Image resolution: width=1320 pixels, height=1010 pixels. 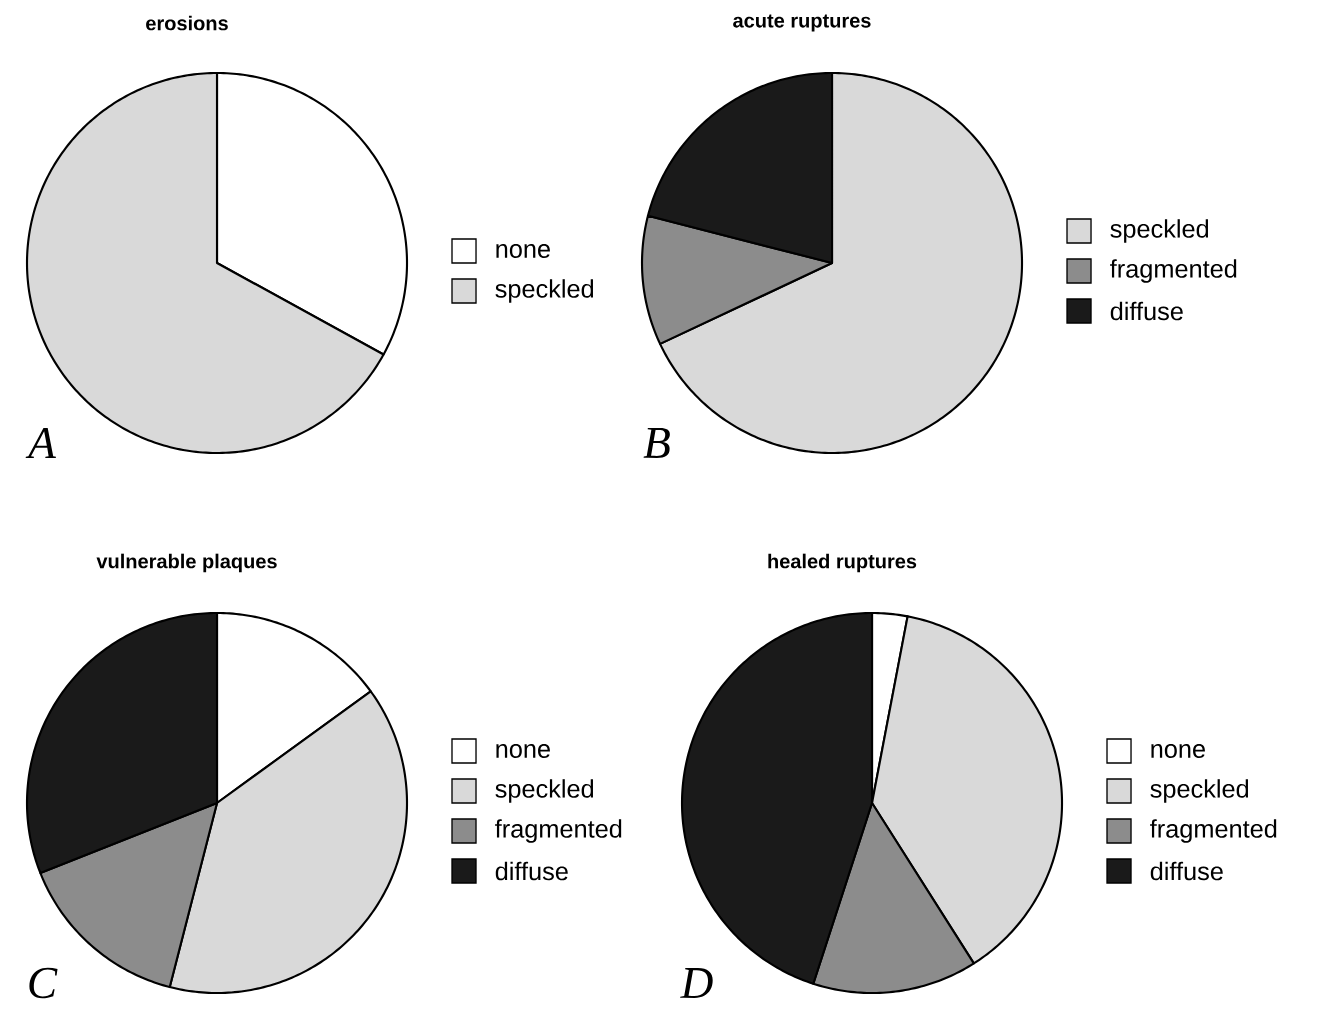 What do you see at coordinates (802, 23) in the screenshot?
I see `chart-title: acute ruptures` at bounding box center [802, 23].